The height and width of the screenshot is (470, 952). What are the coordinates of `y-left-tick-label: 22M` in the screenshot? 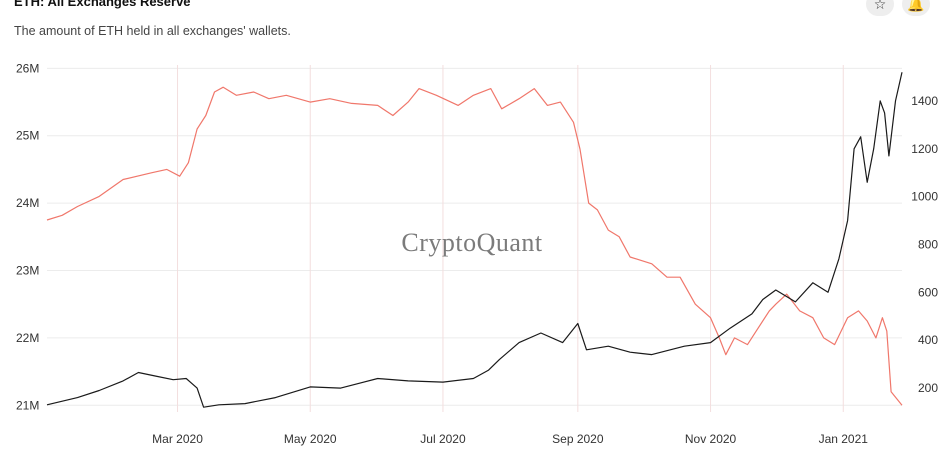 It's located at (27, 338).